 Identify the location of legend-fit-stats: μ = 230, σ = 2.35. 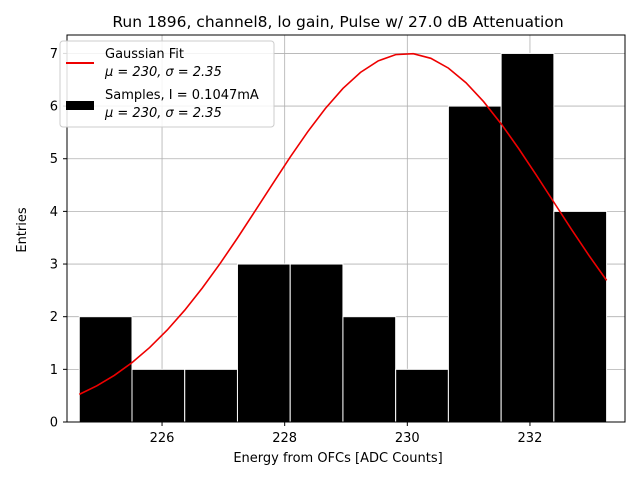
(163, 72).